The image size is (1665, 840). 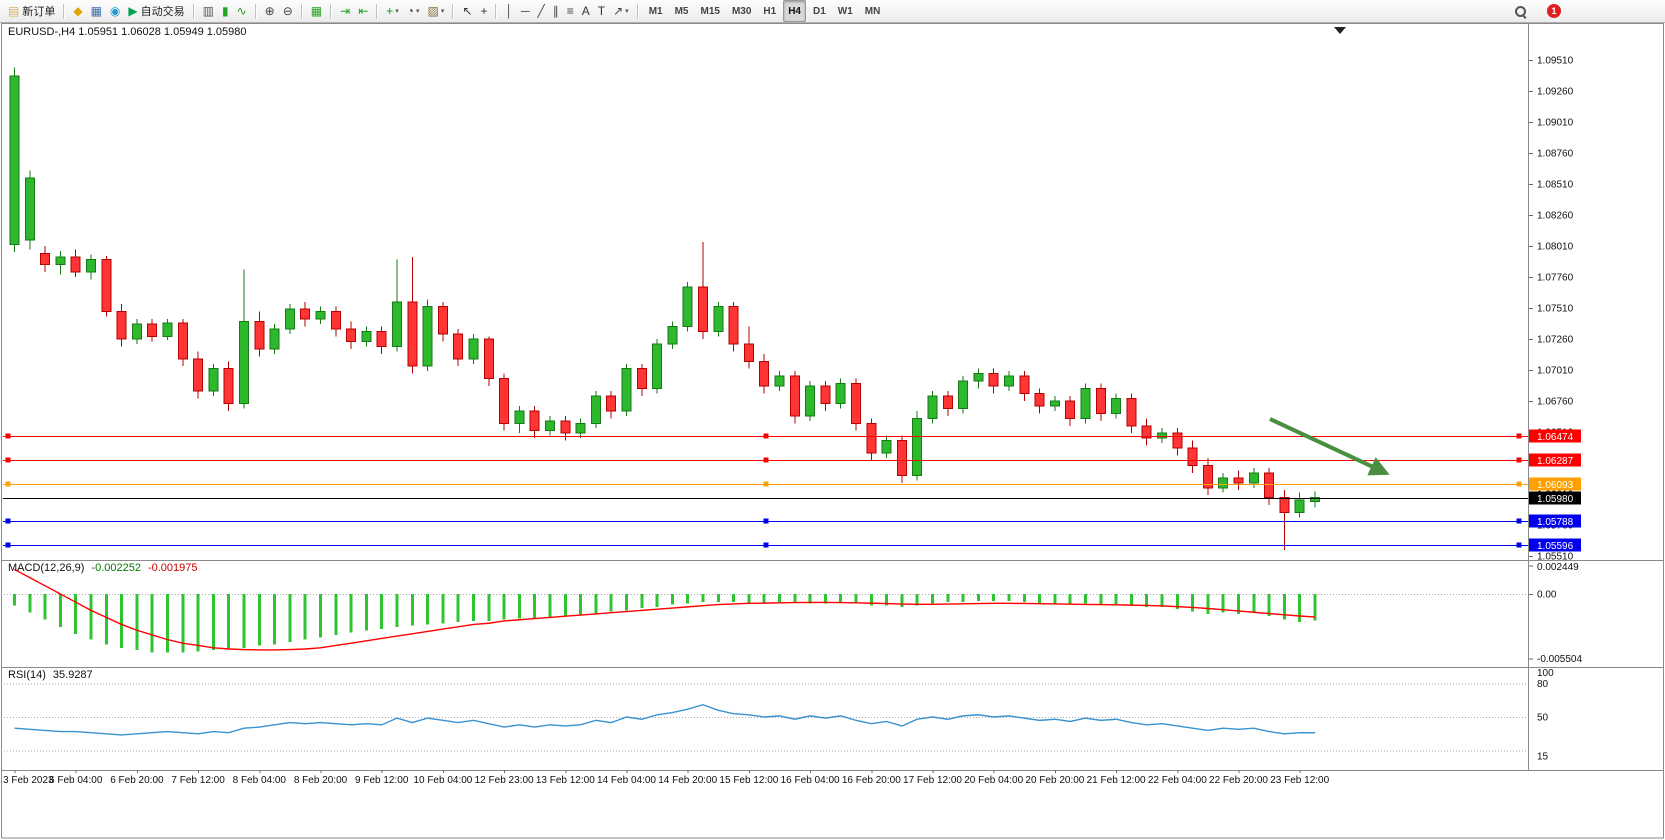 I want to click on auto-scroll-icon-glyph: ⇥, so click(x=345, y=11).